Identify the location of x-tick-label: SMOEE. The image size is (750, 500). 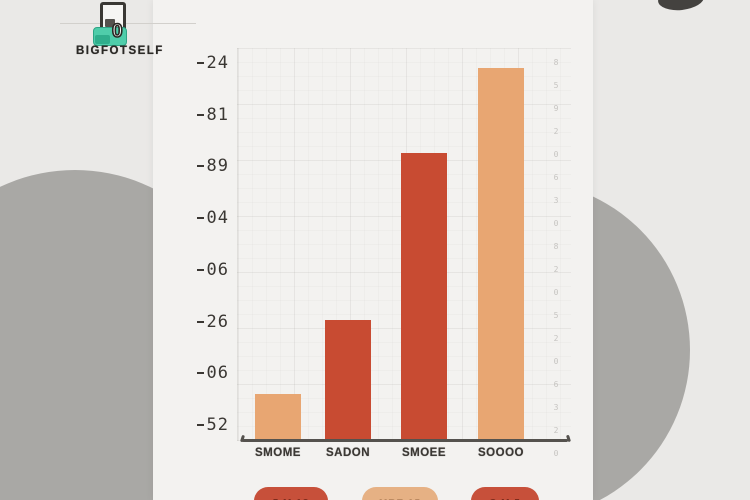
(424, 453).